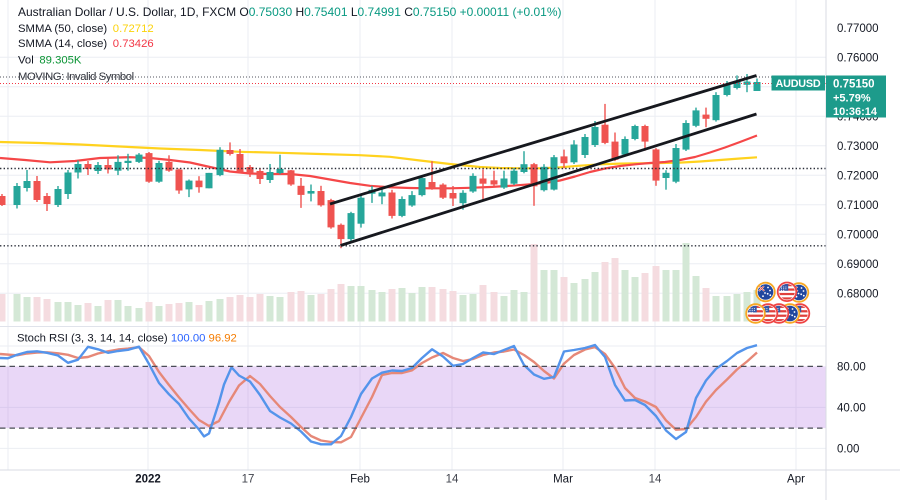 This screenshot has height=500, width=900. Describe the element at coordinates (851, 408) in the screenshot. I see `svg-text: 40.00` at that location.